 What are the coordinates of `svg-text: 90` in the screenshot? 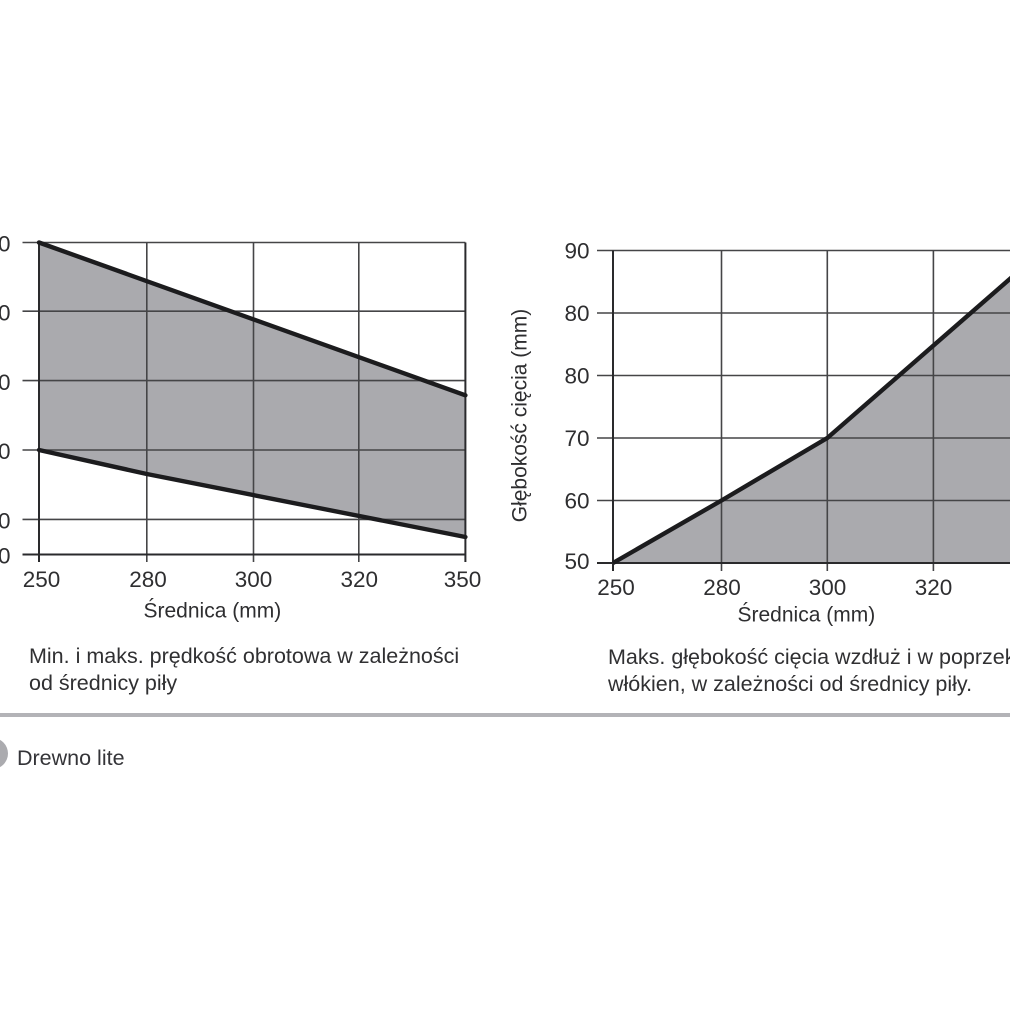 It's located at (576, 251).